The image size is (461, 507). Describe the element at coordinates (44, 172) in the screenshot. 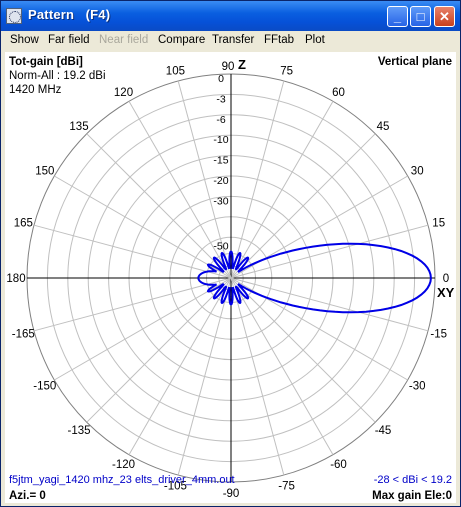

I see `angle-label: 150` at that location.